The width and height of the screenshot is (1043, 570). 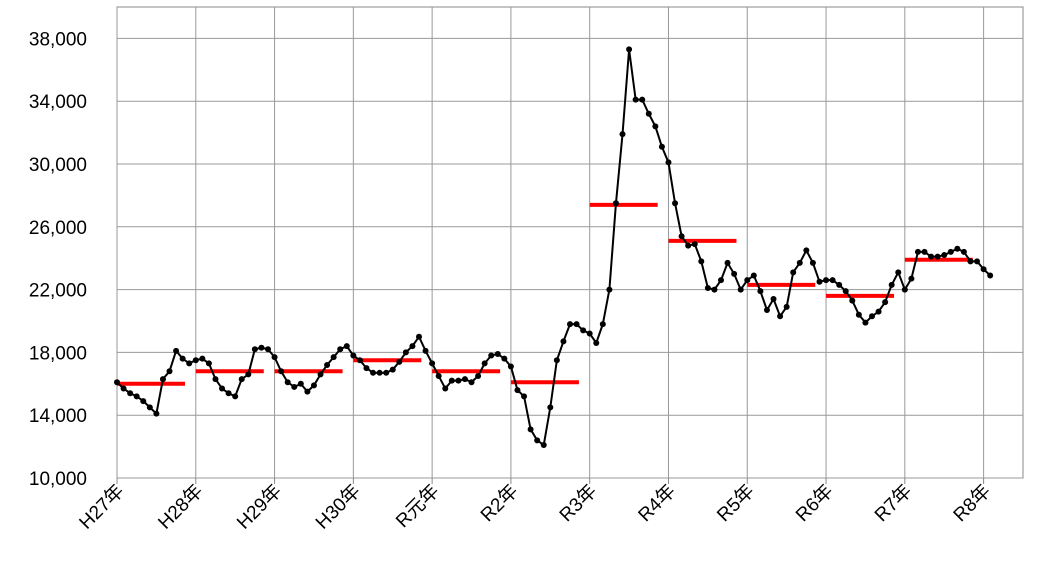 What do you see at coordinates (58, 479) in the screenshot?
I see `y-tick-label: 10,000` at bounding box center [58, 479].